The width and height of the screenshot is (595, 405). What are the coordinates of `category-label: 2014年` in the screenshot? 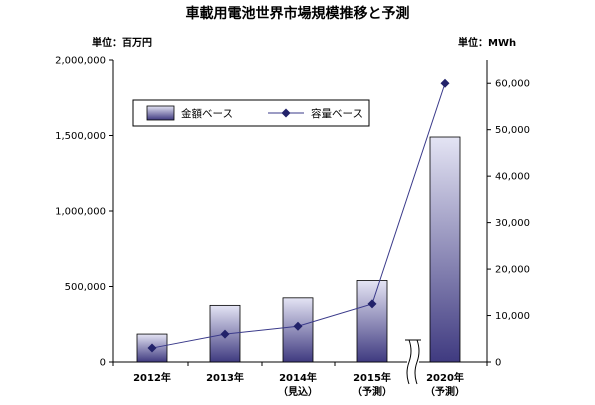 It's located at (298, 377).